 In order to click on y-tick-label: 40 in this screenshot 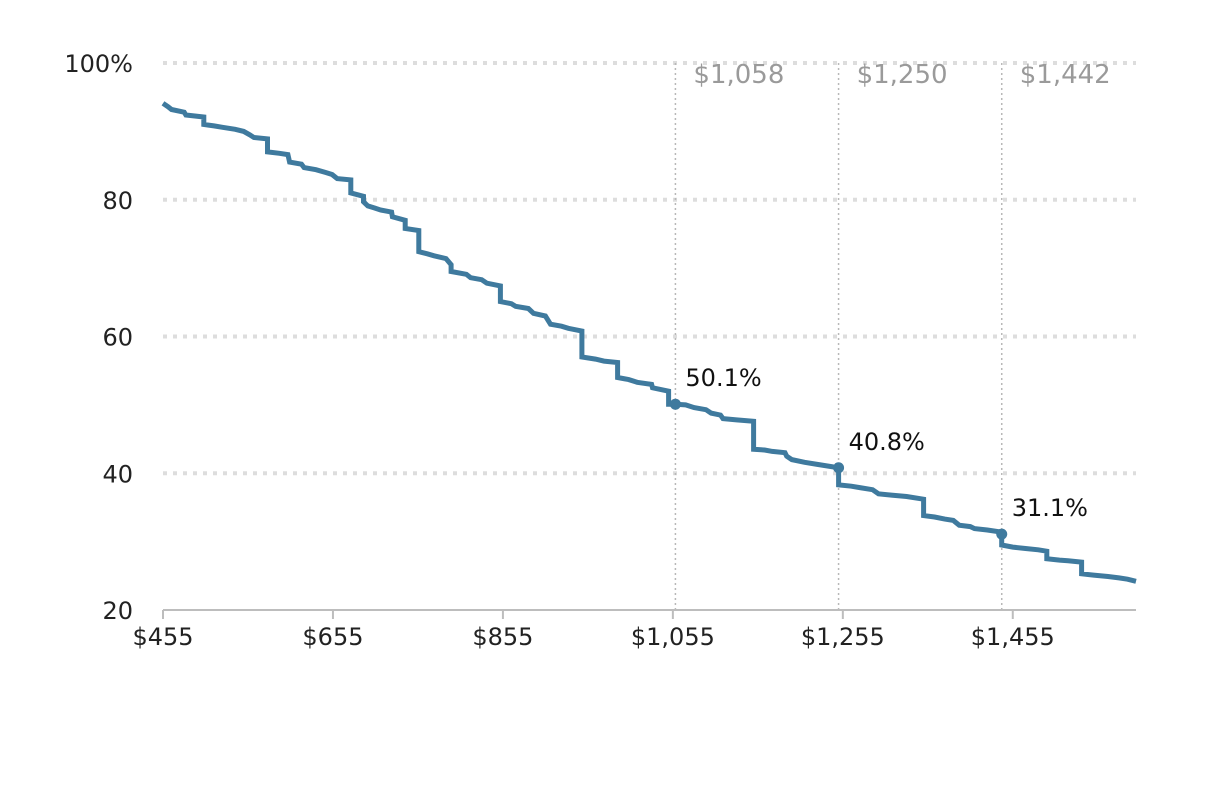, I will do `click(117, 474)`.